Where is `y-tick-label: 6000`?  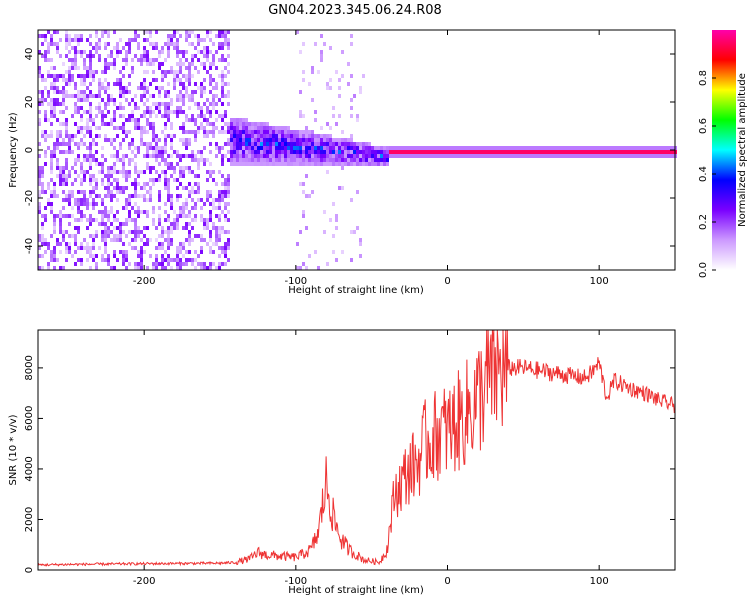
y-tick-label: 6000 is located at coordinates (29, 418).